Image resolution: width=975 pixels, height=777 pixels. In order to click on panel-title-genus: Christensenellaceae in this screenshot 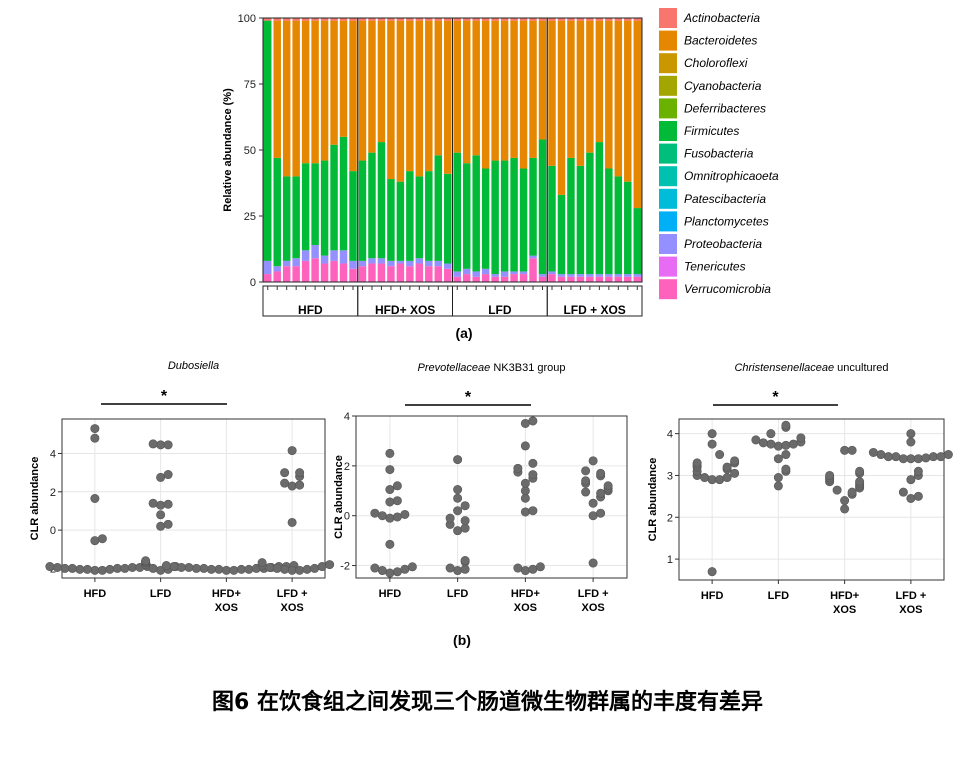, I will do `click(784, 368)`.